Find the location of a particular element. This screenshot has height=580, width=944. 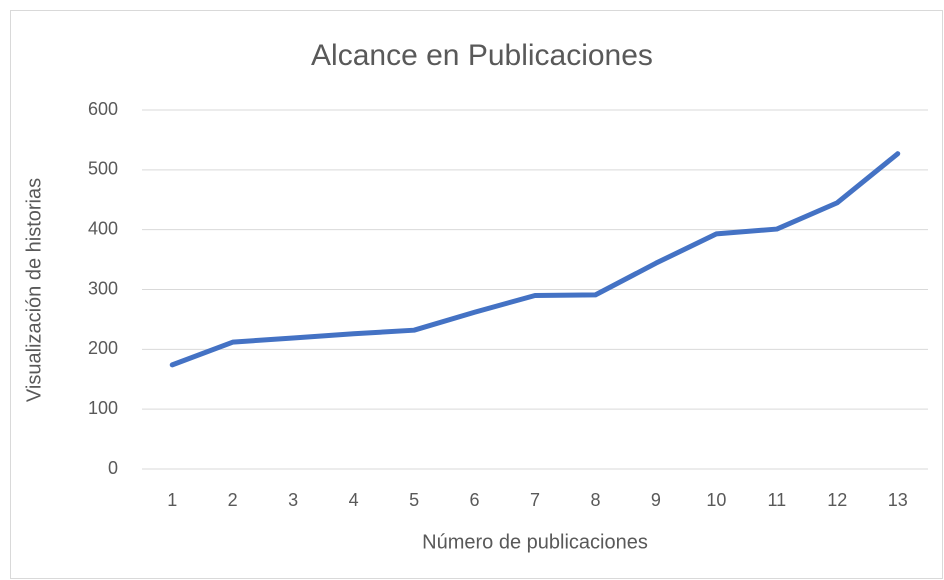

y-tick-label: 500 is located at coordinates (103, 169).